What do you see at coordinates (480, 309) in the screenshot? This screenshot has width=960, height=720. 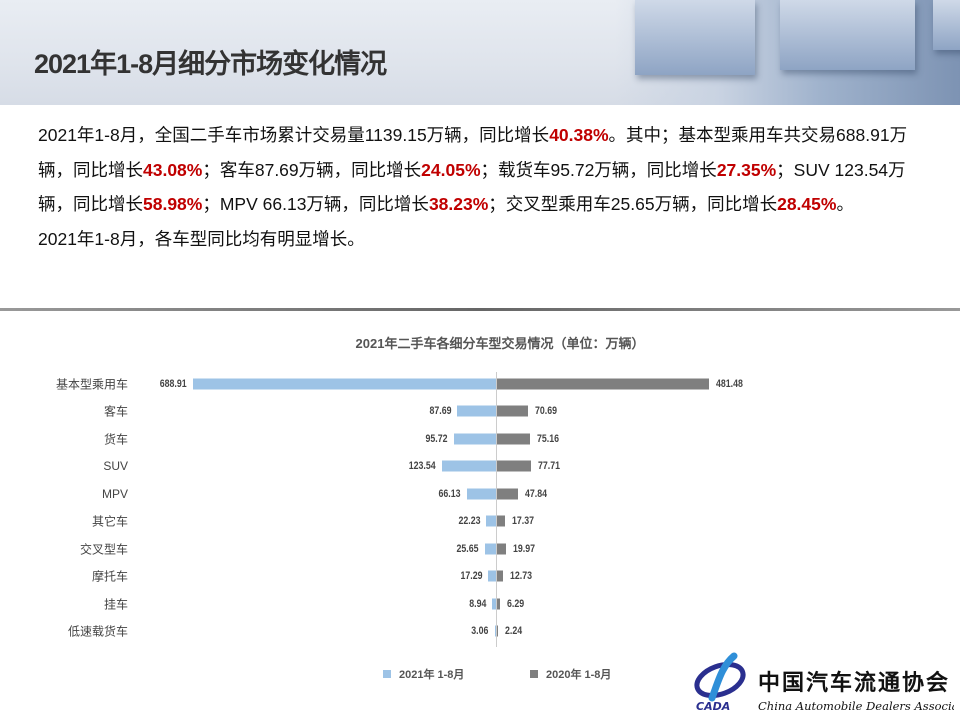 I see `divider` at bounding box center [480, 309].